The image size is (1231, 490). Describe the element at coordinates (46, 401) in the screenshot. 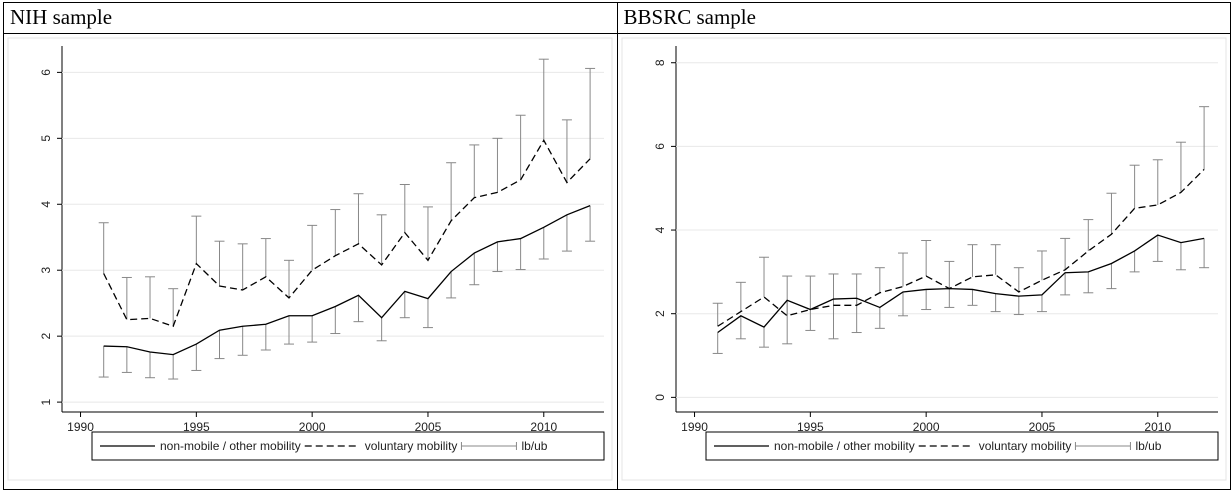

I see `y-tick-label: 1` at that location.